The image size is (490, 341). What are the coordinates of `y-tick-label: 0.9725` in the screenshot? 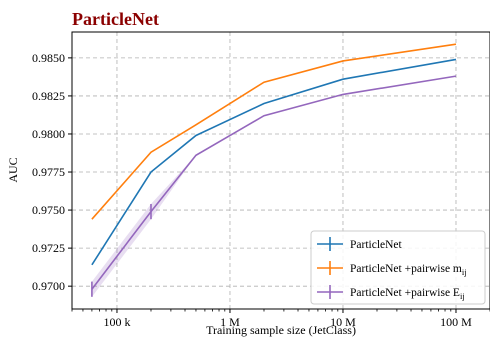 It's located at (48, 248).